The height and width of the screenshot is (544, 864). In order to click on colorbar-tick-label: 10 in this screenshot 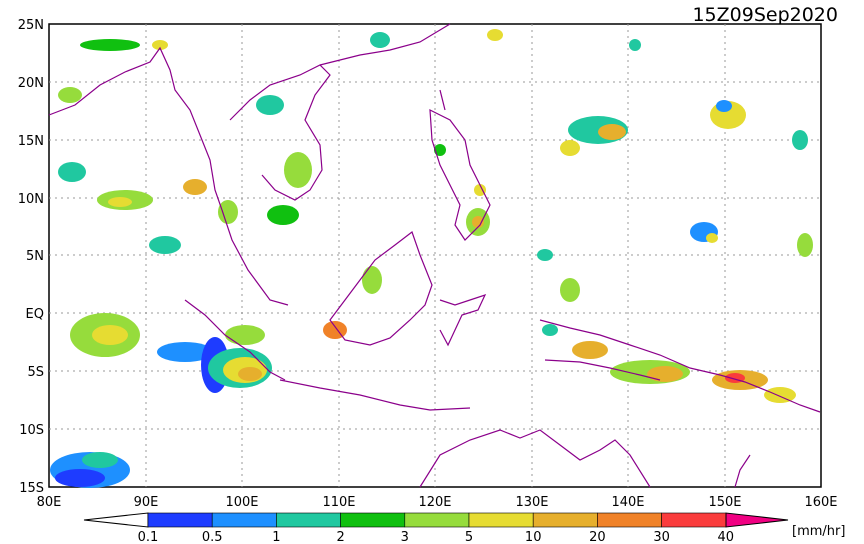, I will do `click(533, 537)`.